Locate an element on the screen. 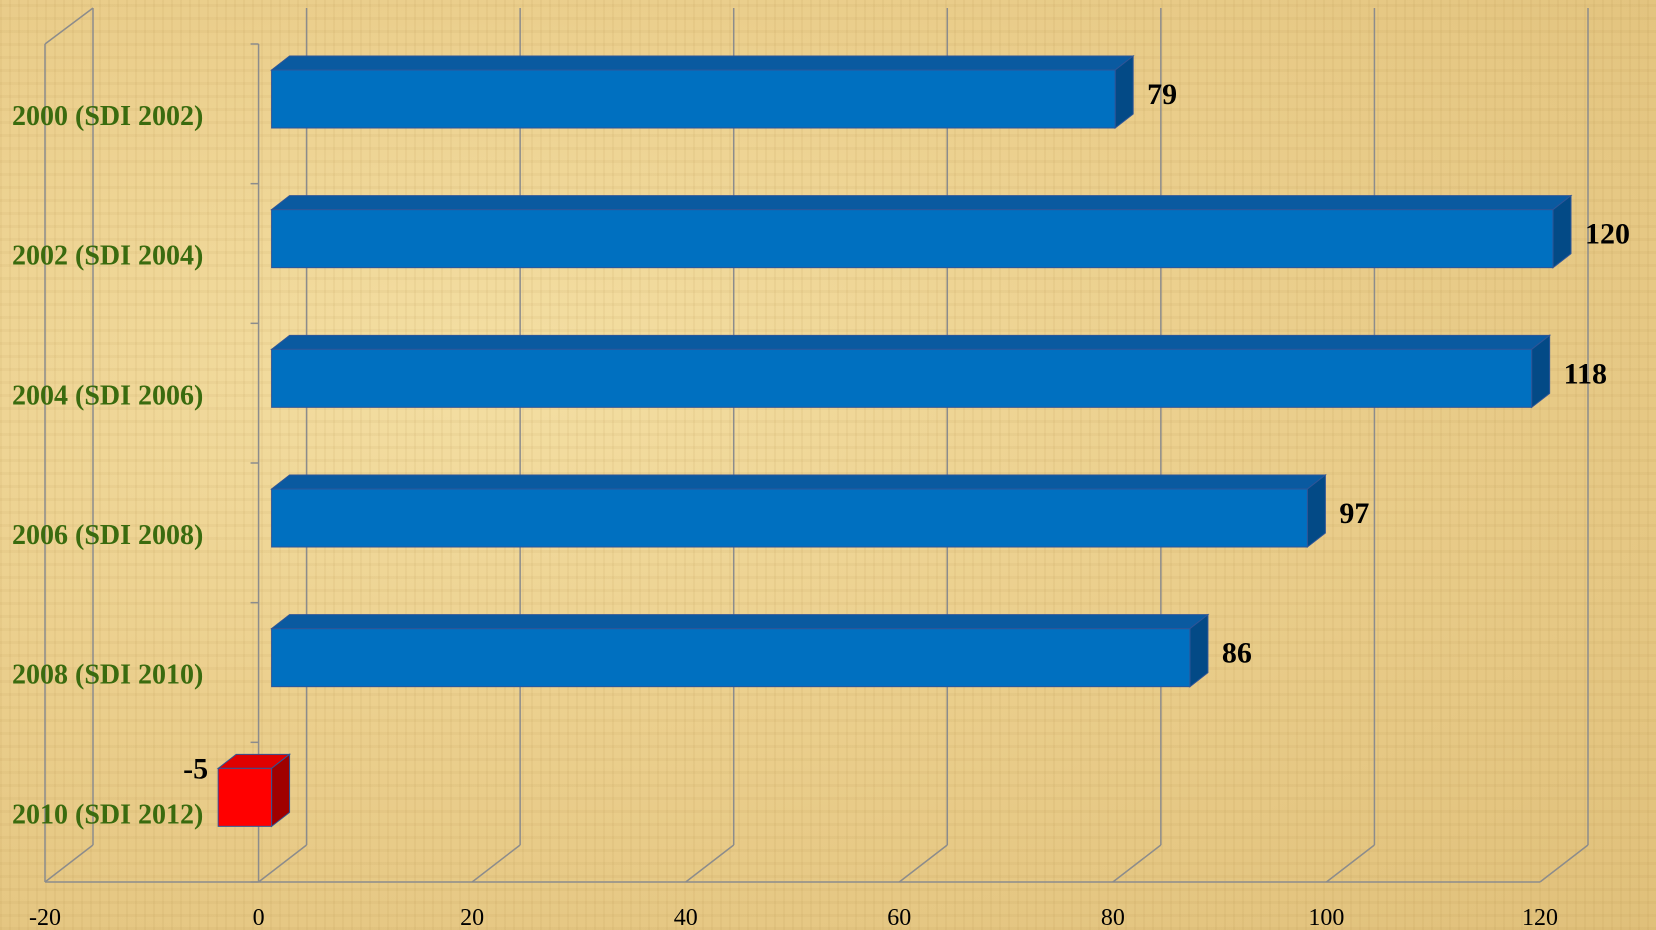 Image resolution: width=1656 pixels, height=930 pixels. category-label: 2004 (SDI 2006) is located at coordinates (107, 395).